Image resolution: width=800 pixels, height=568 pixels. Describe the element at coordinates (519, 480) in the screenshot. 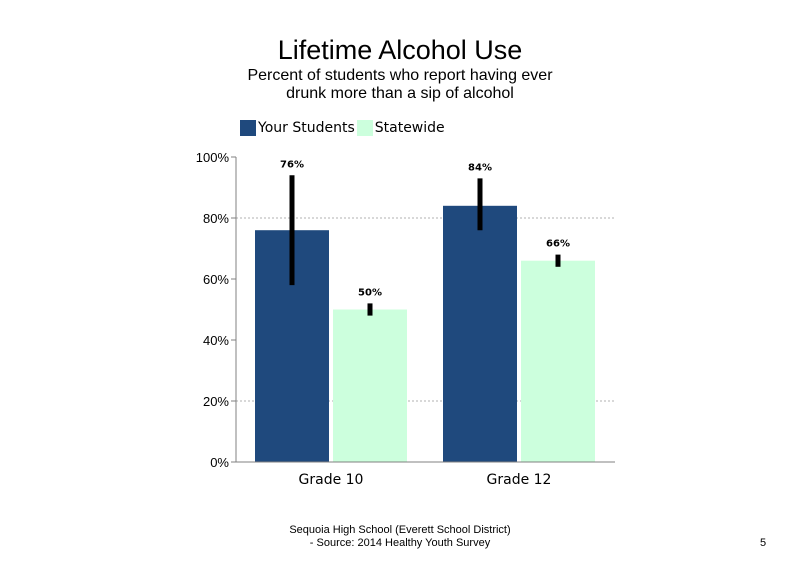

I see `x-tick-label-1: Grade 12` at that location.